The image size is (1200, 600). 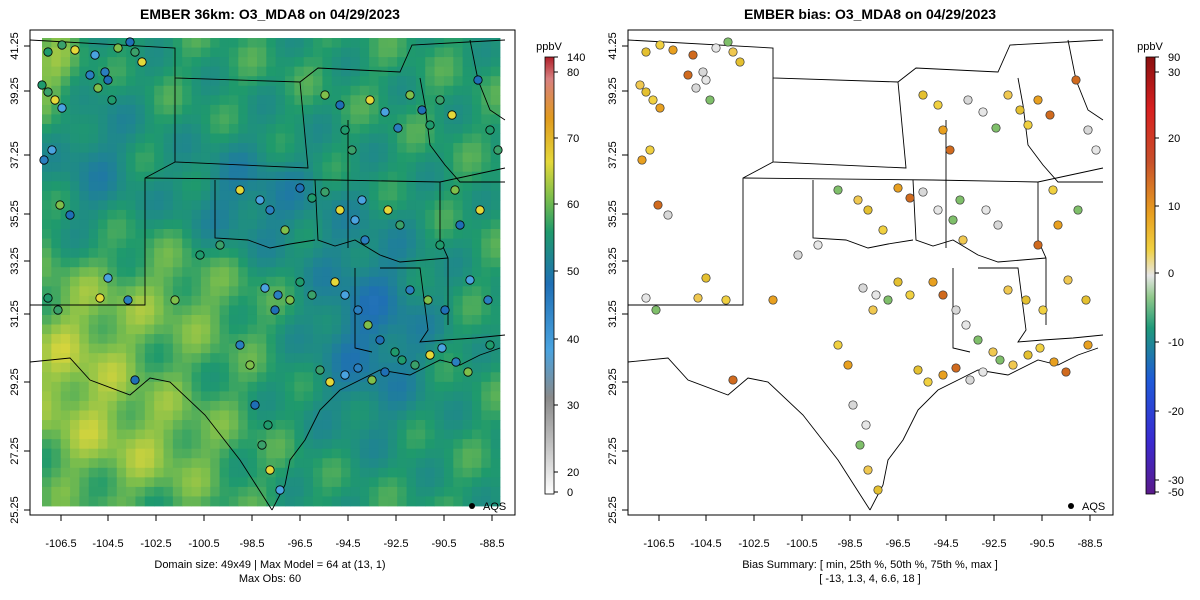 I want to click on left-y-tick-label: 41.25, so click(x=15, y=46).